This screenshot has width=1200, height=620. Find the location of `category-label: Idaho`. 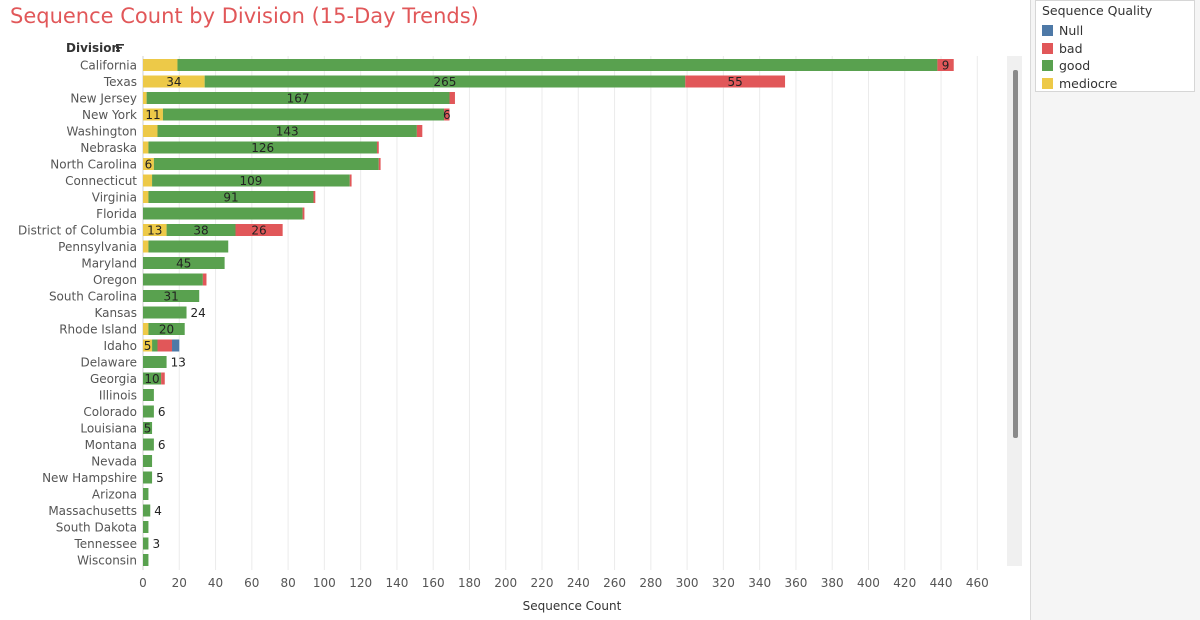

category-label: Idaho is located at coordinates (120, 346).